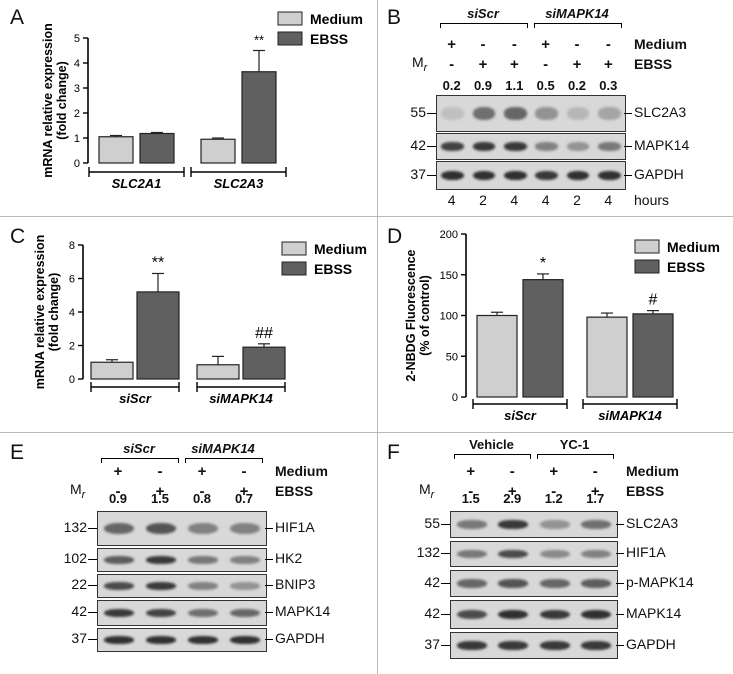 Image resolution: width=733 pixels, height=674 pixels. I want to click on y-tick-label: 200, so click(449, 235).